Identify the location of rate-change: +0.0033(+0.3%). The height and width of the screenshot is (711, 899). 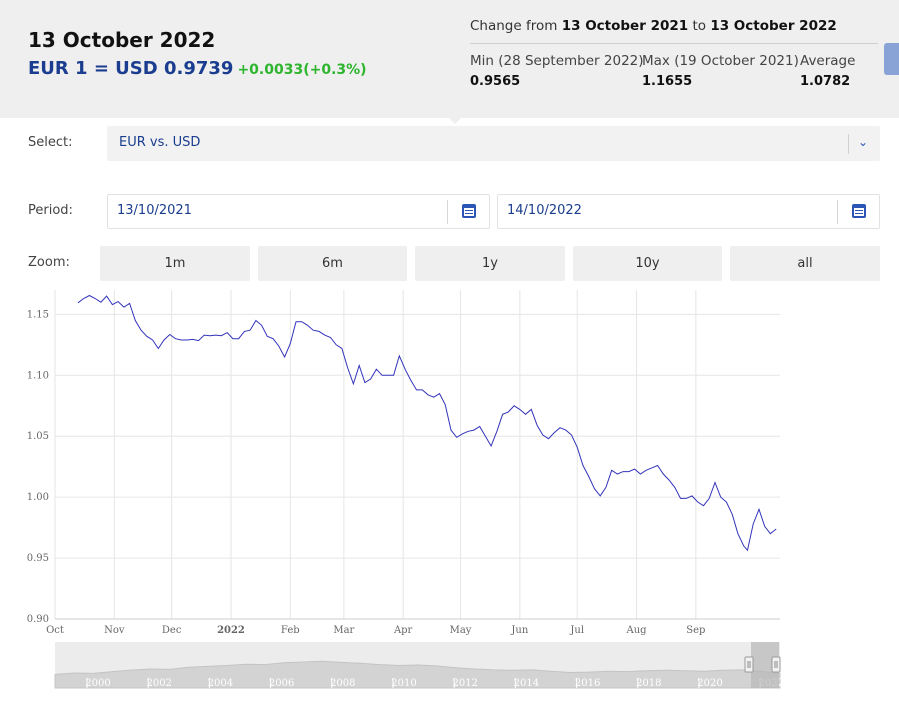
(302, 70).